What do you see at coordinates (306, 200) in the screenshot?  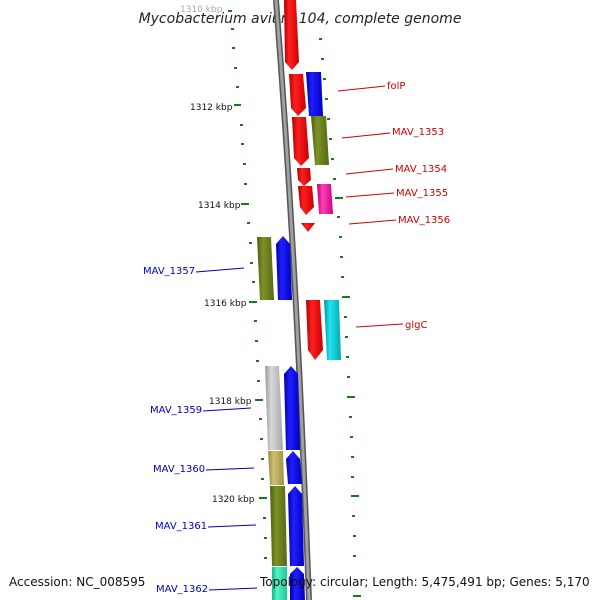 I see `gene-block-mav1355` at bounding box center [306, 200].